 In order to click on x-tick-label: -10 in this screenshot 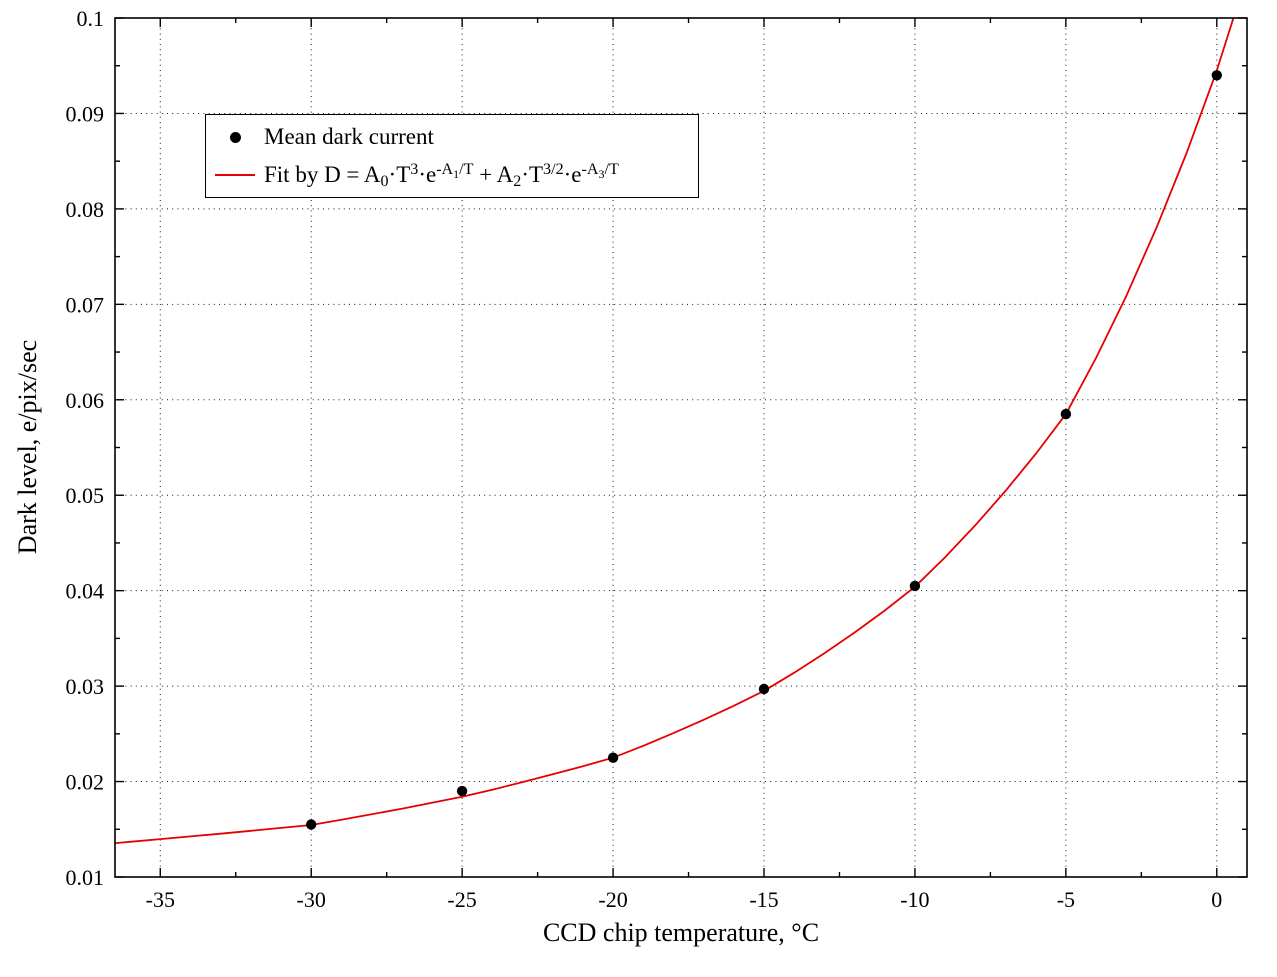, I will do `click(914, 899)`.